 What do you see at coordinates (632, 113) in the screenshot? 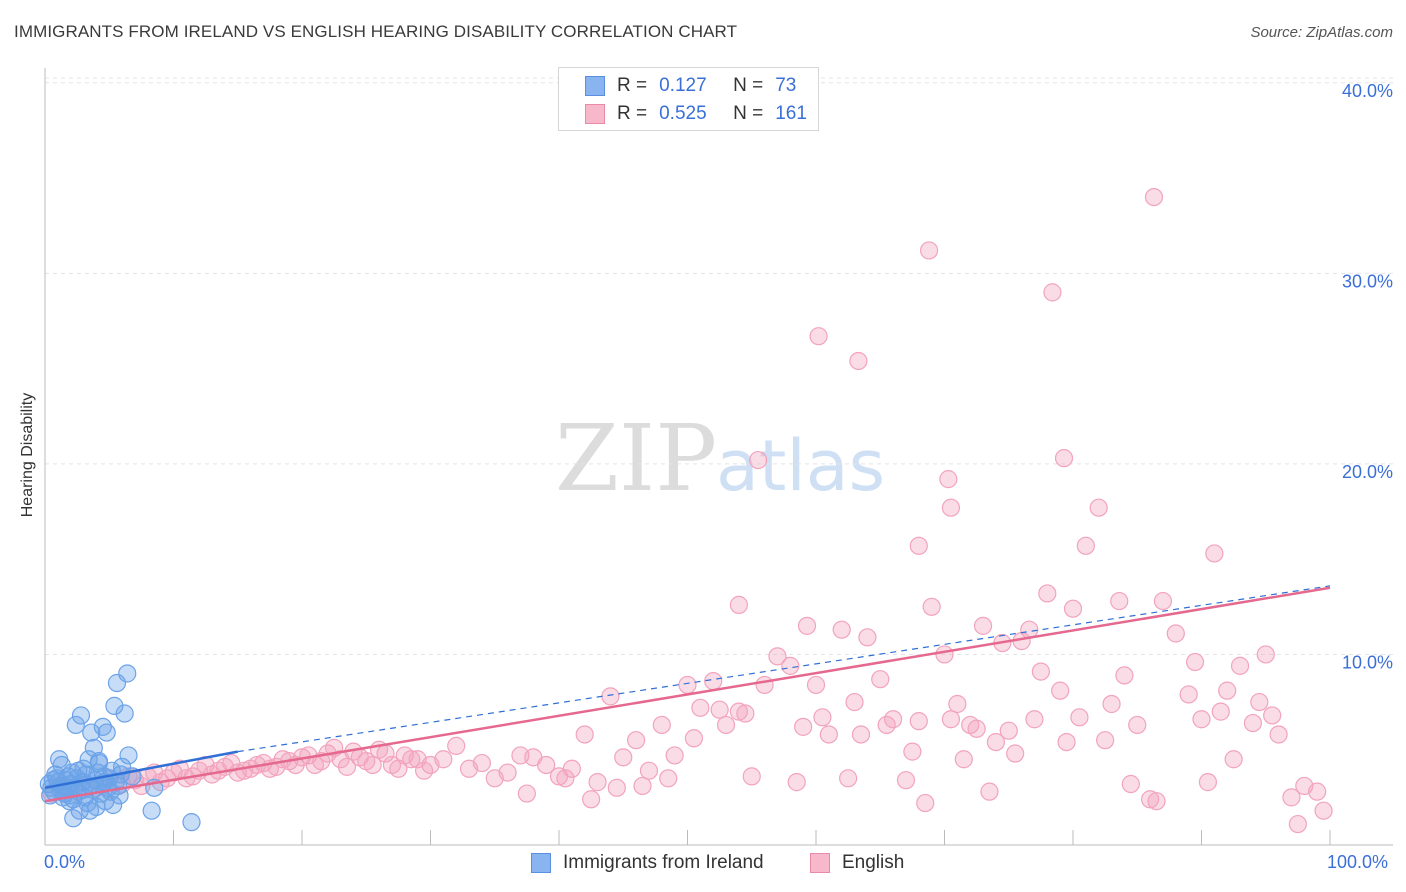
I see `legend-r-label: R =` at bounding box center [632, 113].